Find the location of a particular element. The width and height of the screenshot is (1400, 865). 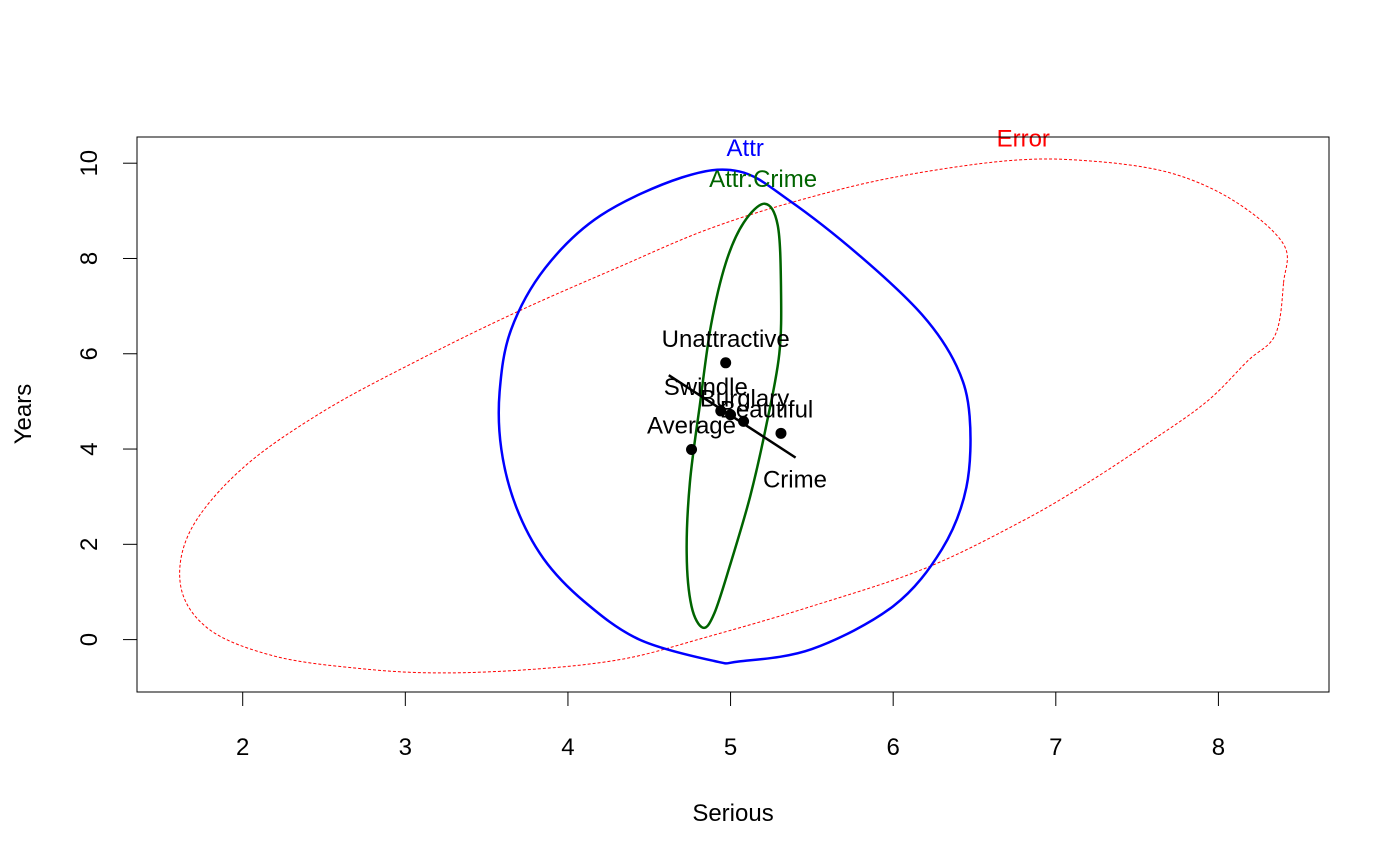

y-tick-label: 10 is located at coordinates (89, 163).